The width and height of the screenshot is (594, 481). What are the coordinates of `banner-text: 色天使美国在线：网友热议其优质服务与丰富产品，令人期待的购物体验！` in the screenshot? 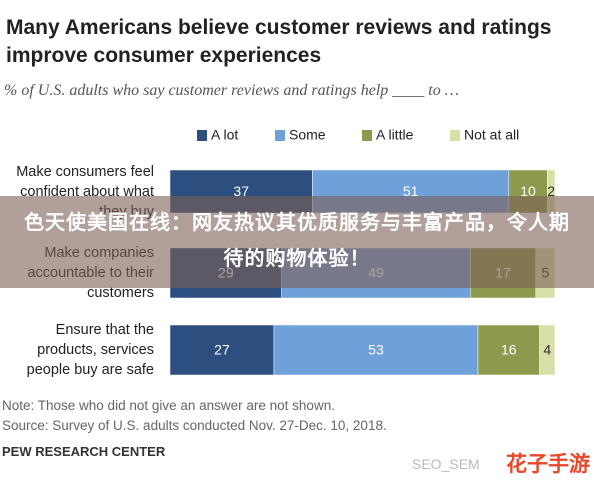 It's located at (297, 241).